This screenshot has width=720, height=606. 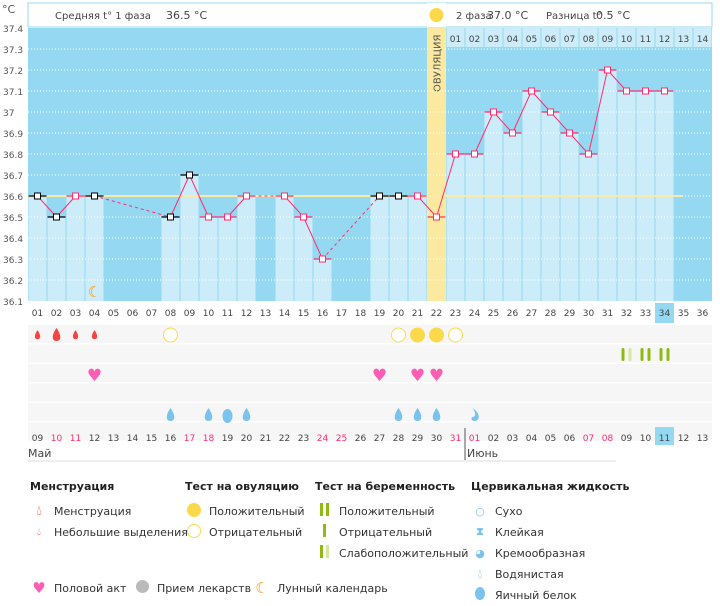 I want to click on ovulation-column, so click(x=436, y=164).